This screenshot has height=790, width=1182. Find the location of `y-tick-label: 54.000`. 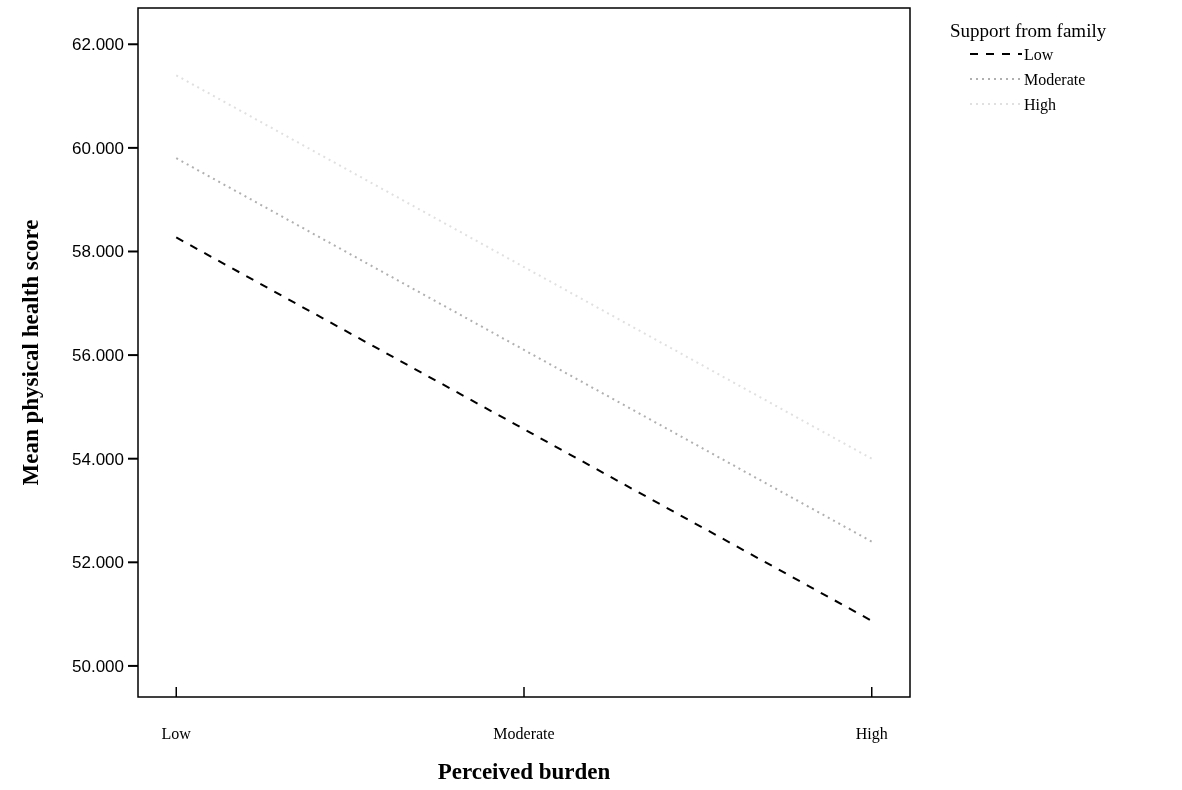

y-tick-label: 54.000 is located at coordinates (98, 459).